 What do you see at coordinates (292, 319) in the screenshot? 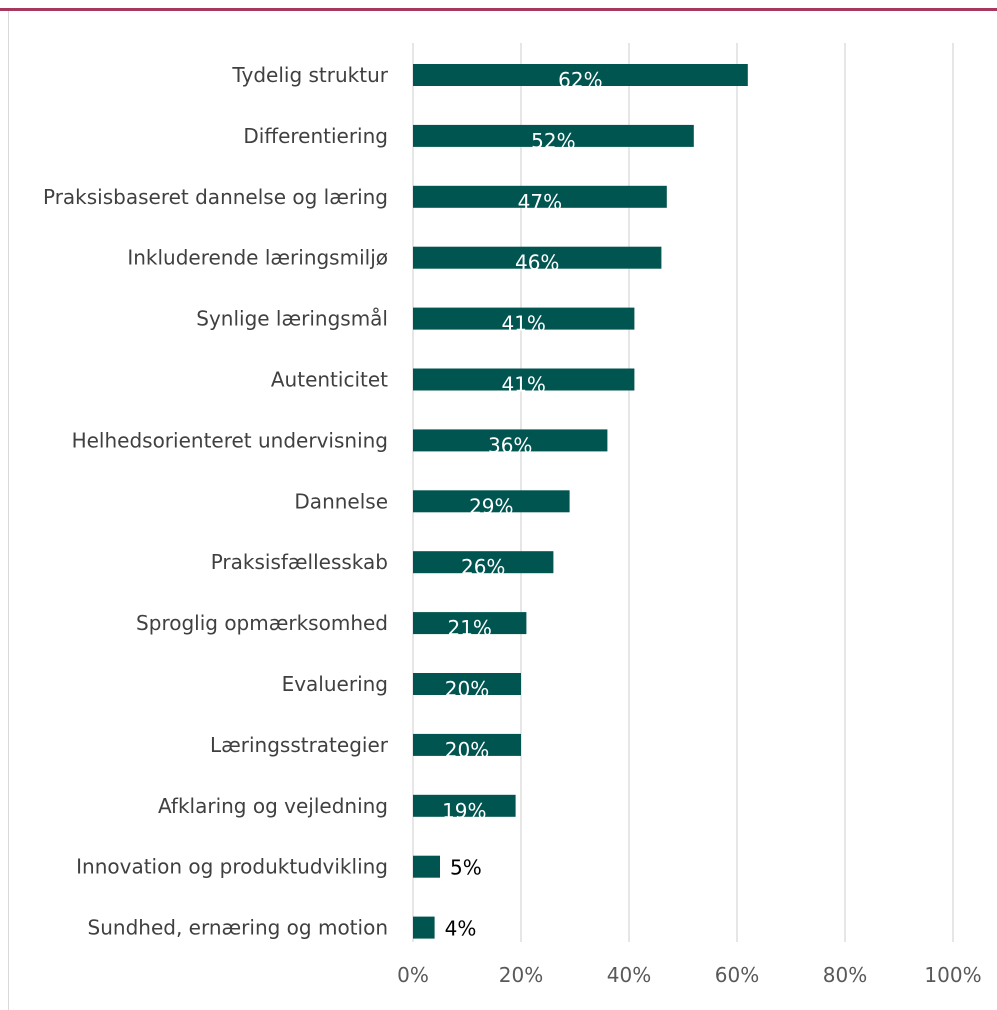
I see `category-label: Synlige læringsmål` at bounding box center [292, 319].